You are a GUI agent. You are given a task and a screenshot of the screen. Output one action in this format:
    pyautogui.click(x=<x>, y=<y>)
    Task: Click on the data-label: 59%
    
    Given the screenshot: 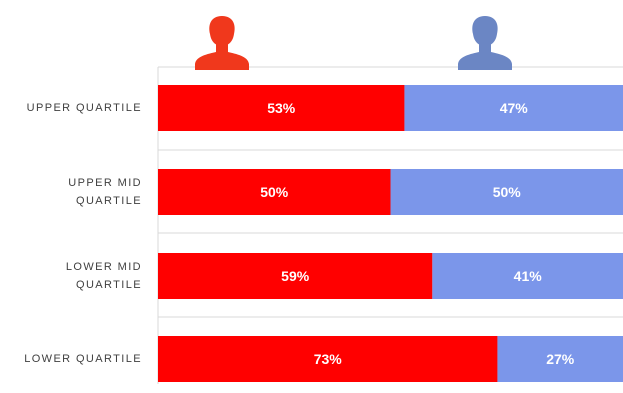 What is the action you would take?
    pyautogui.click(x=295, y=276)
    